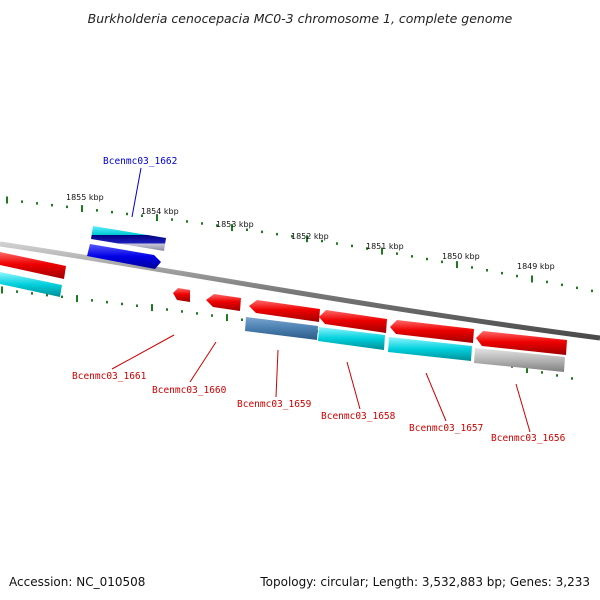 Image resolution: width=600 pixels, height=600 pixels. Describe the element at coordinates (351, 338) in the screenshot. I see `gene-1658-track` at that location.